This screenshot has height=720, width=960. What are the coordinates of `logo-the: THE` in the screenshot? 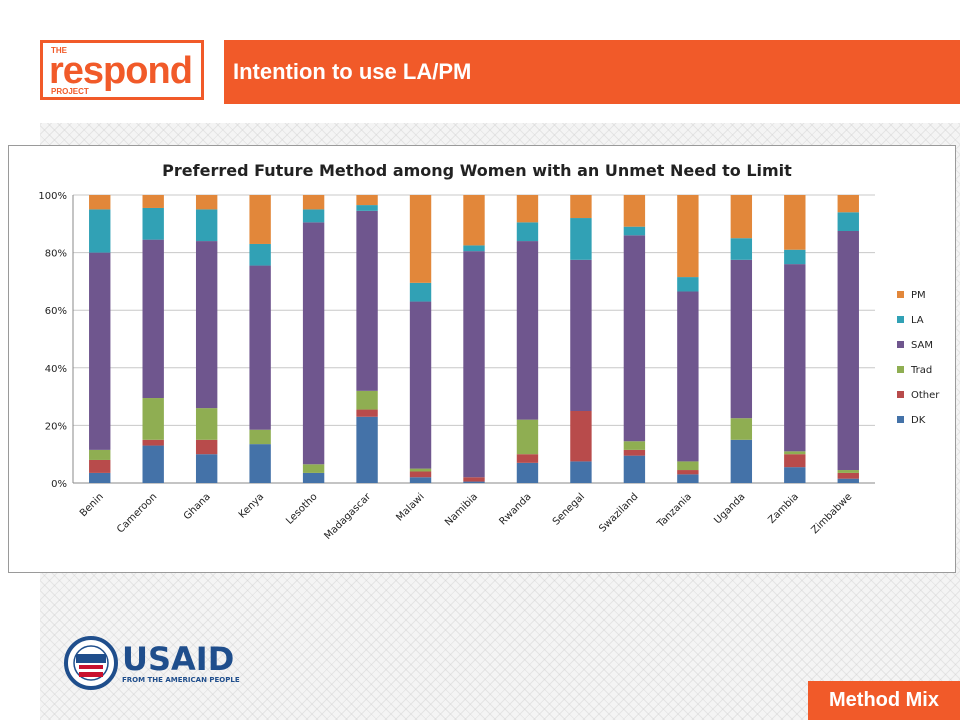 It's located at (59, 50).